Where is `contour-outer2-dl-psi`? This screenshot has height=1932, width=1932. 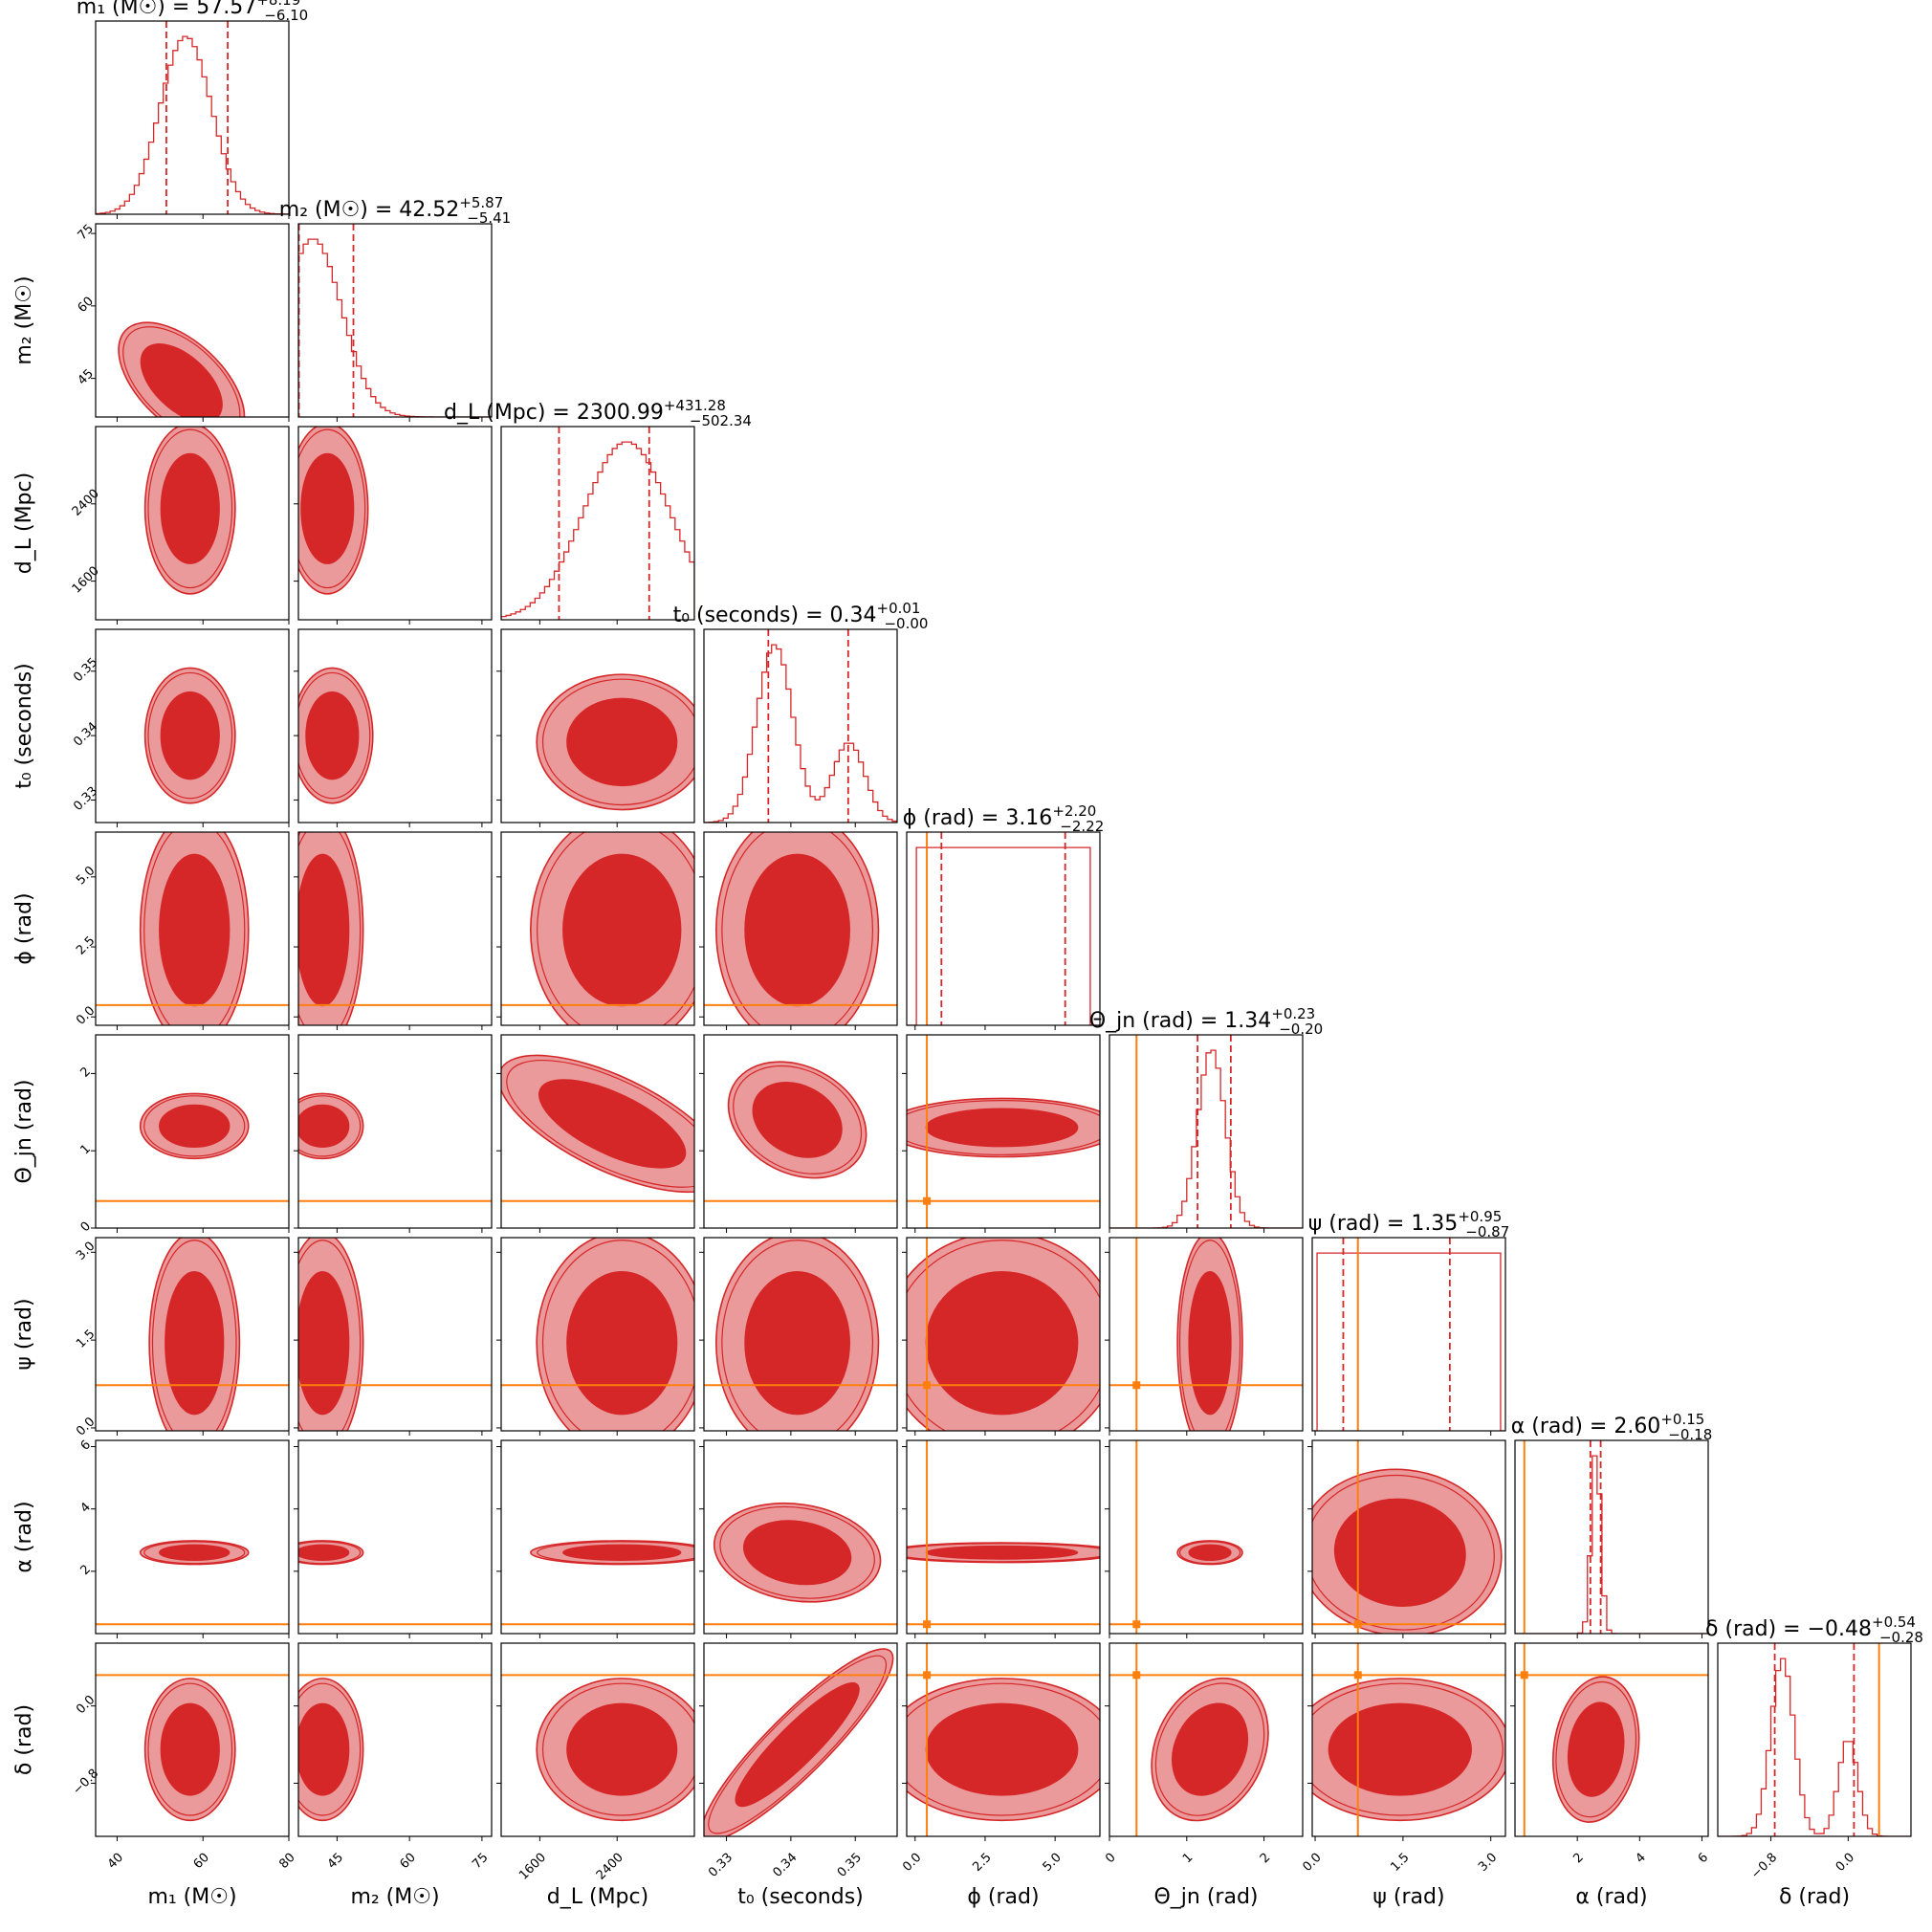
contour-outer2-dl-psi is located at coordinates (617, 1335).